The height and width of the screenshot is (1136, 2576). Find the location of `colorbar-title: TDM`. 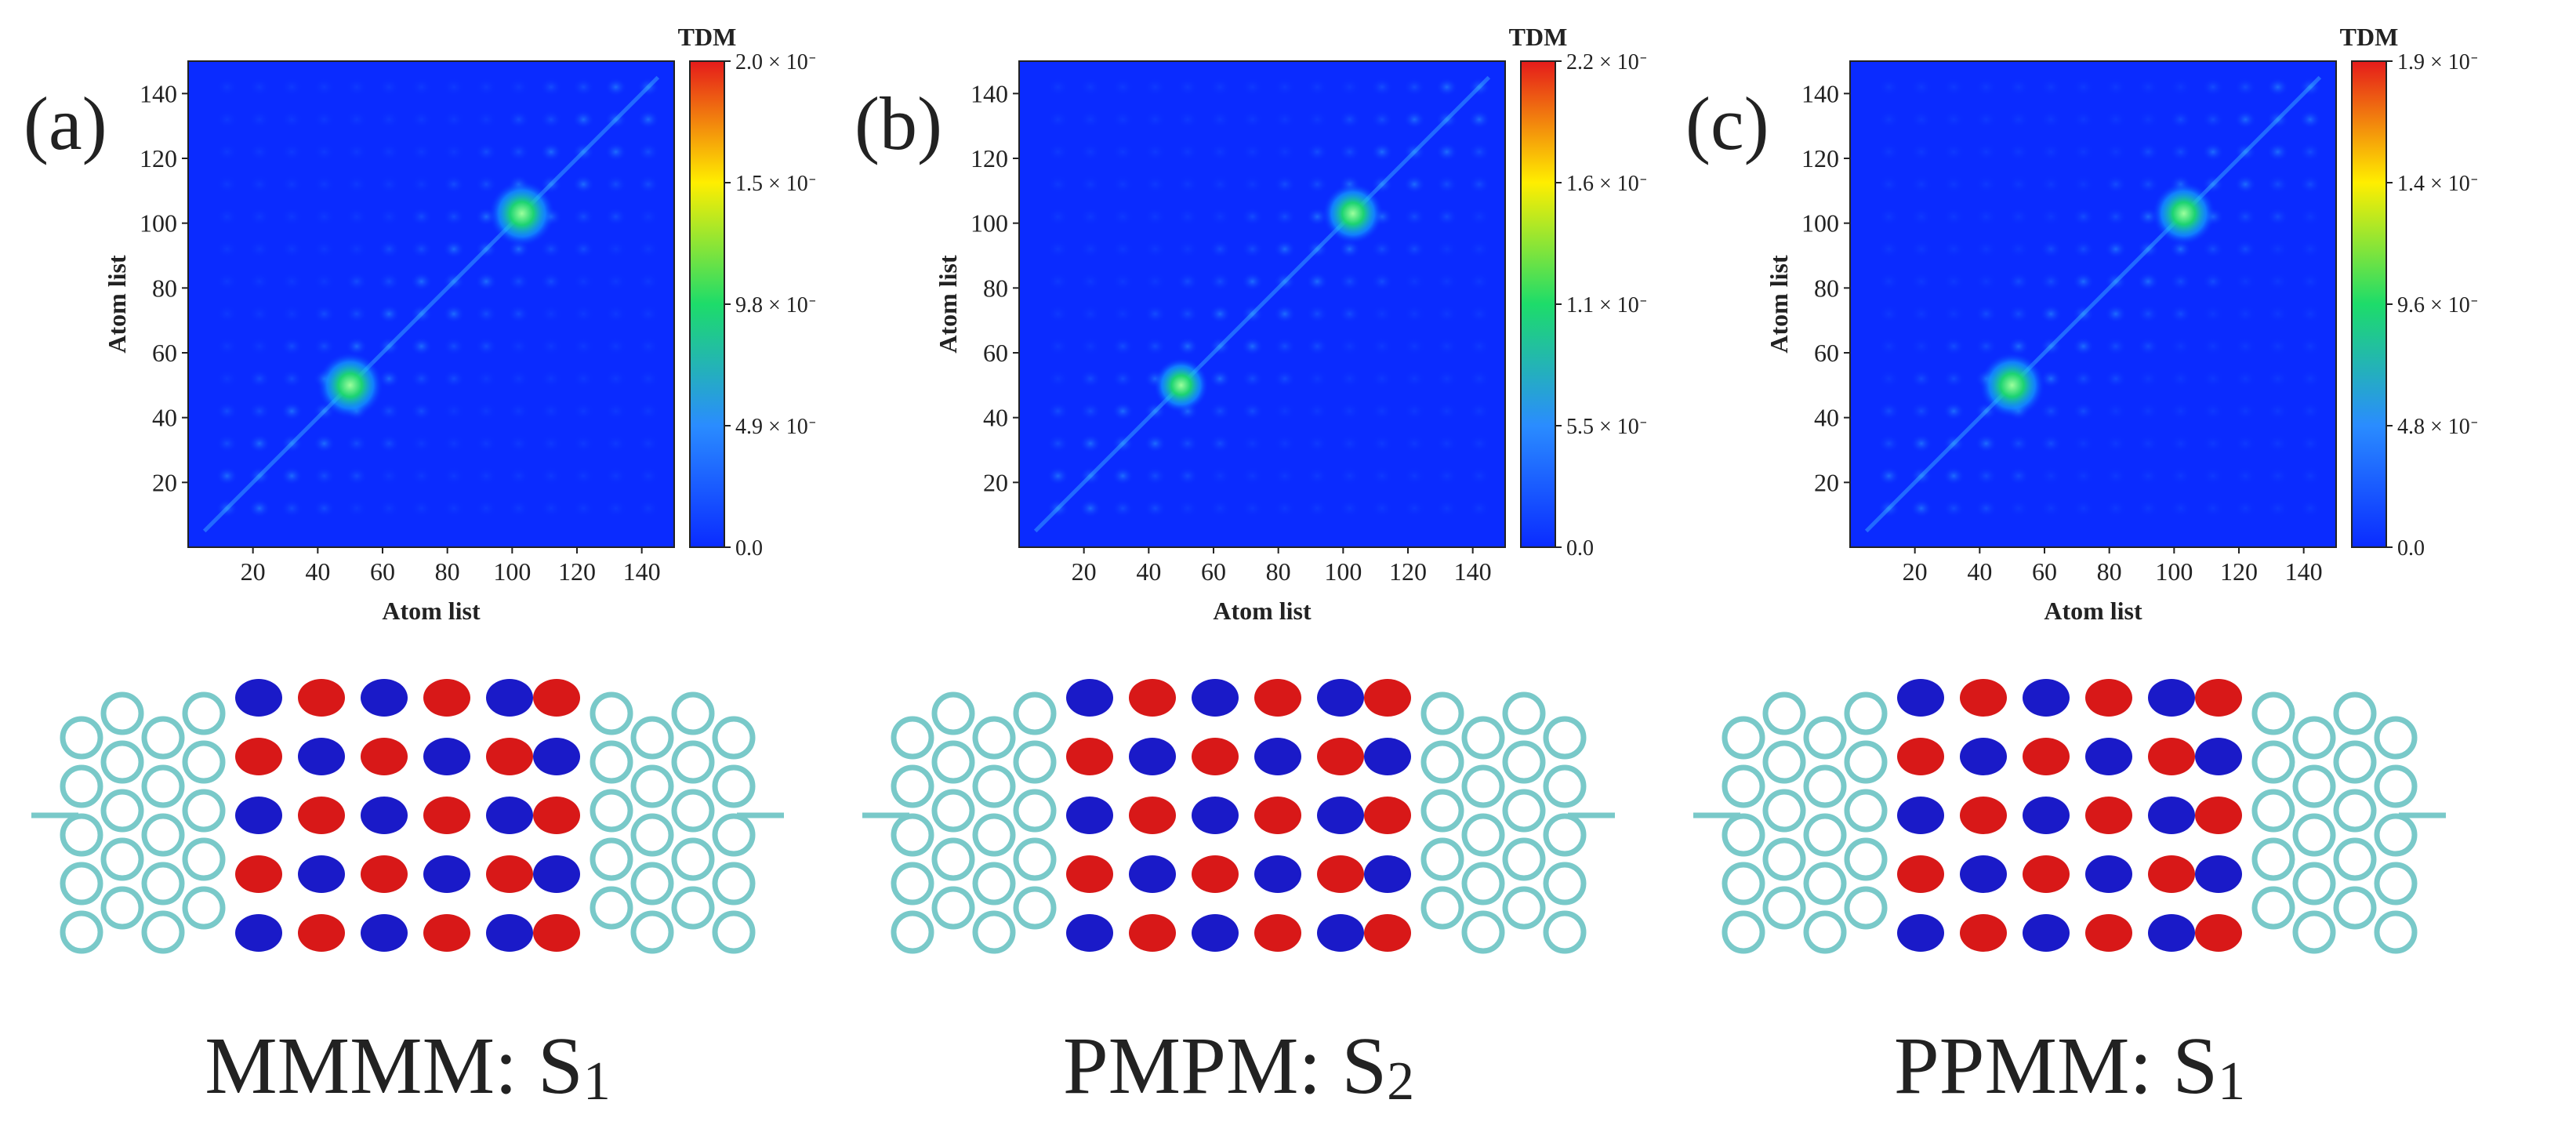

colorbar-title: TDM is located at coordinates (1538, 37).